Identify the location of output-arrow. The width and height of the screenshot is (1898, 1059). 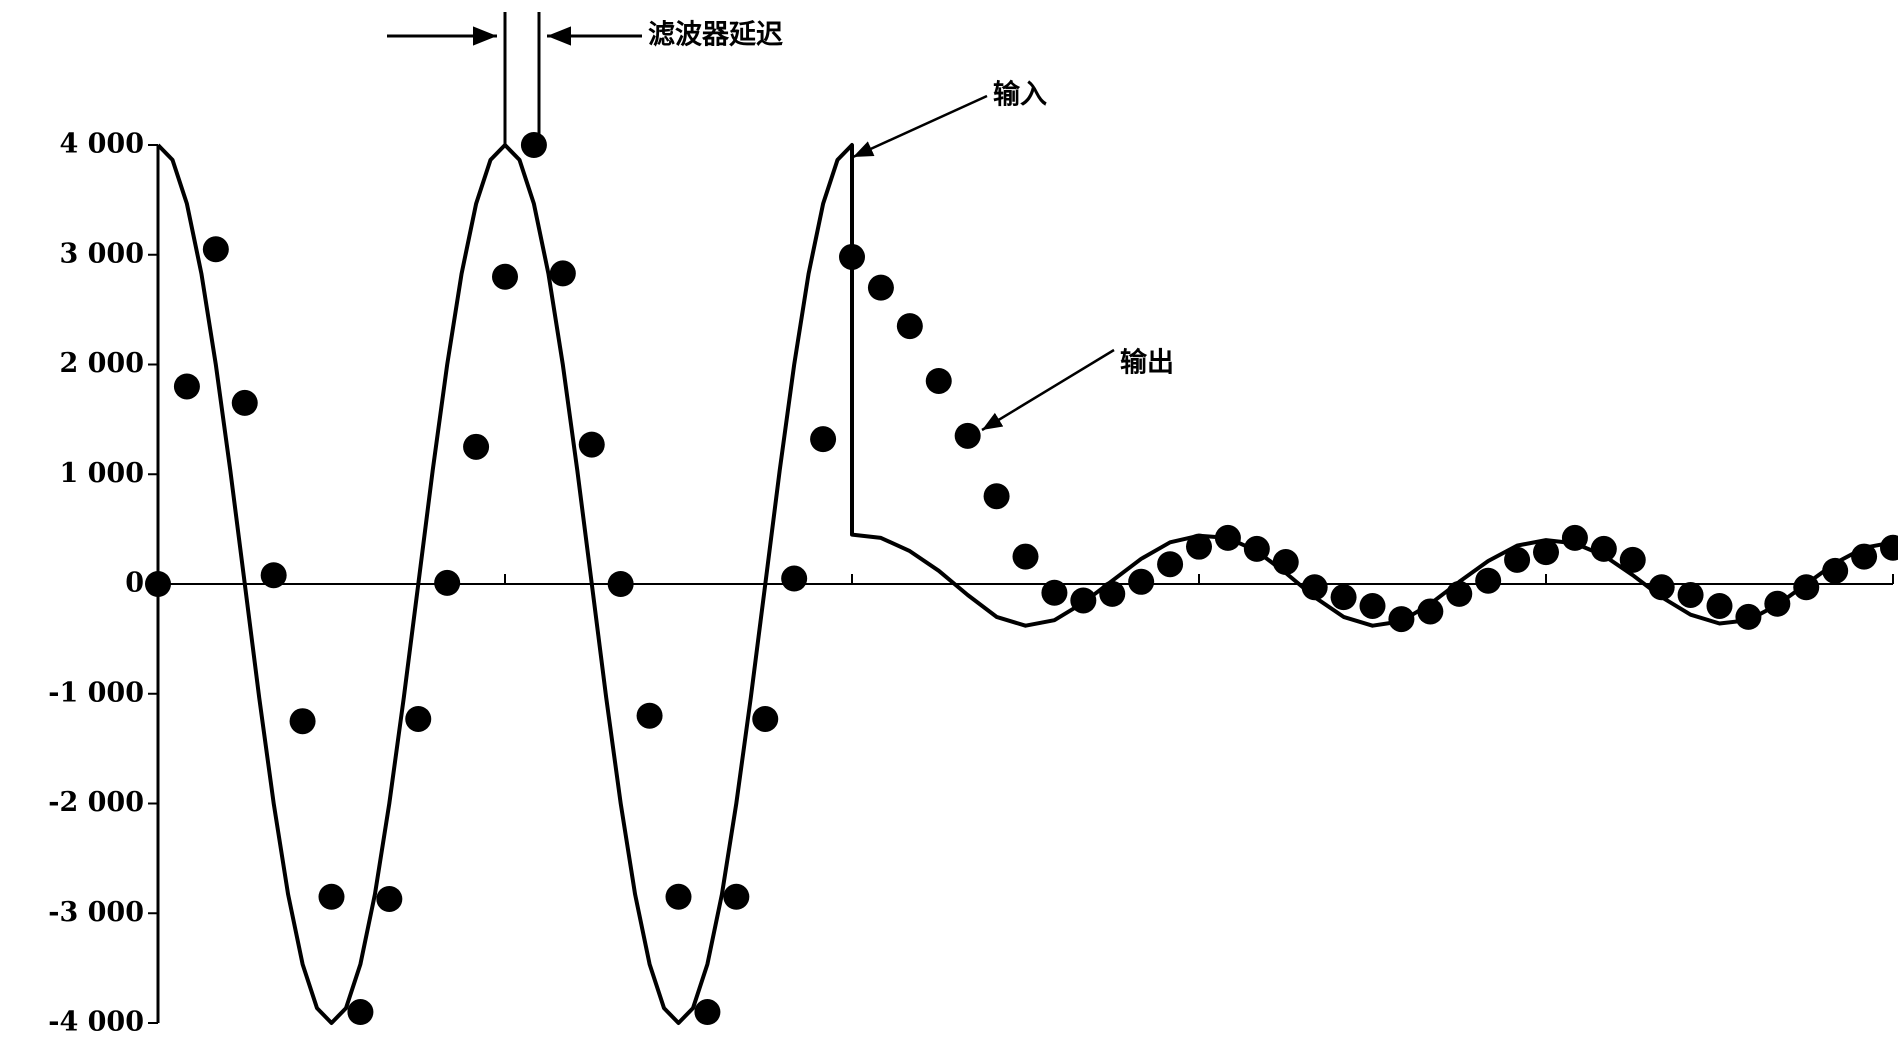
(1048, 390).